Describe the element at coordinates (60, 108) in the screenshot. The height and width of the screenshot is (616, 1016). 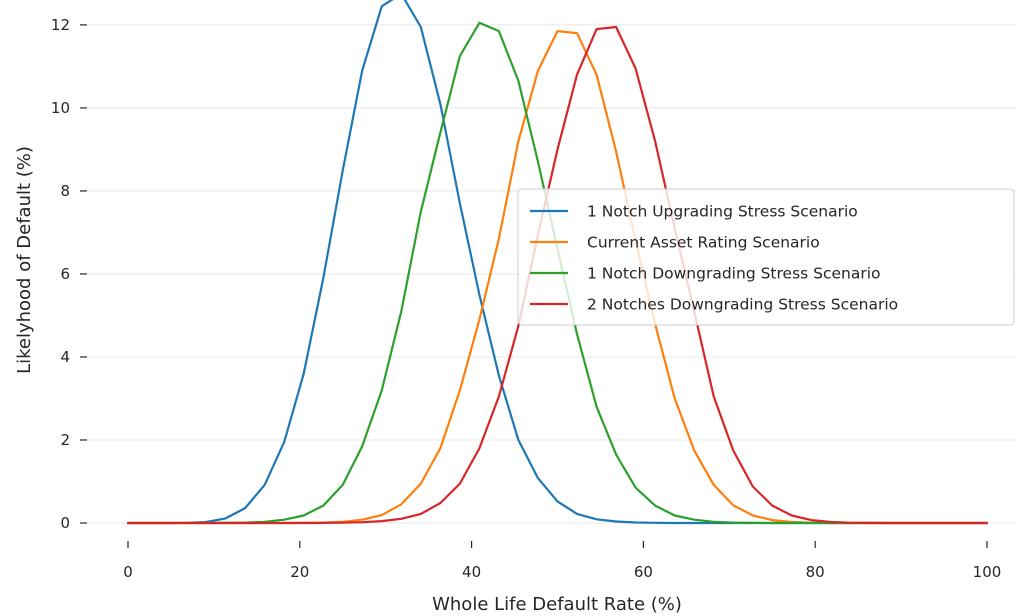
I see `y-tick-label: 10` at that location.